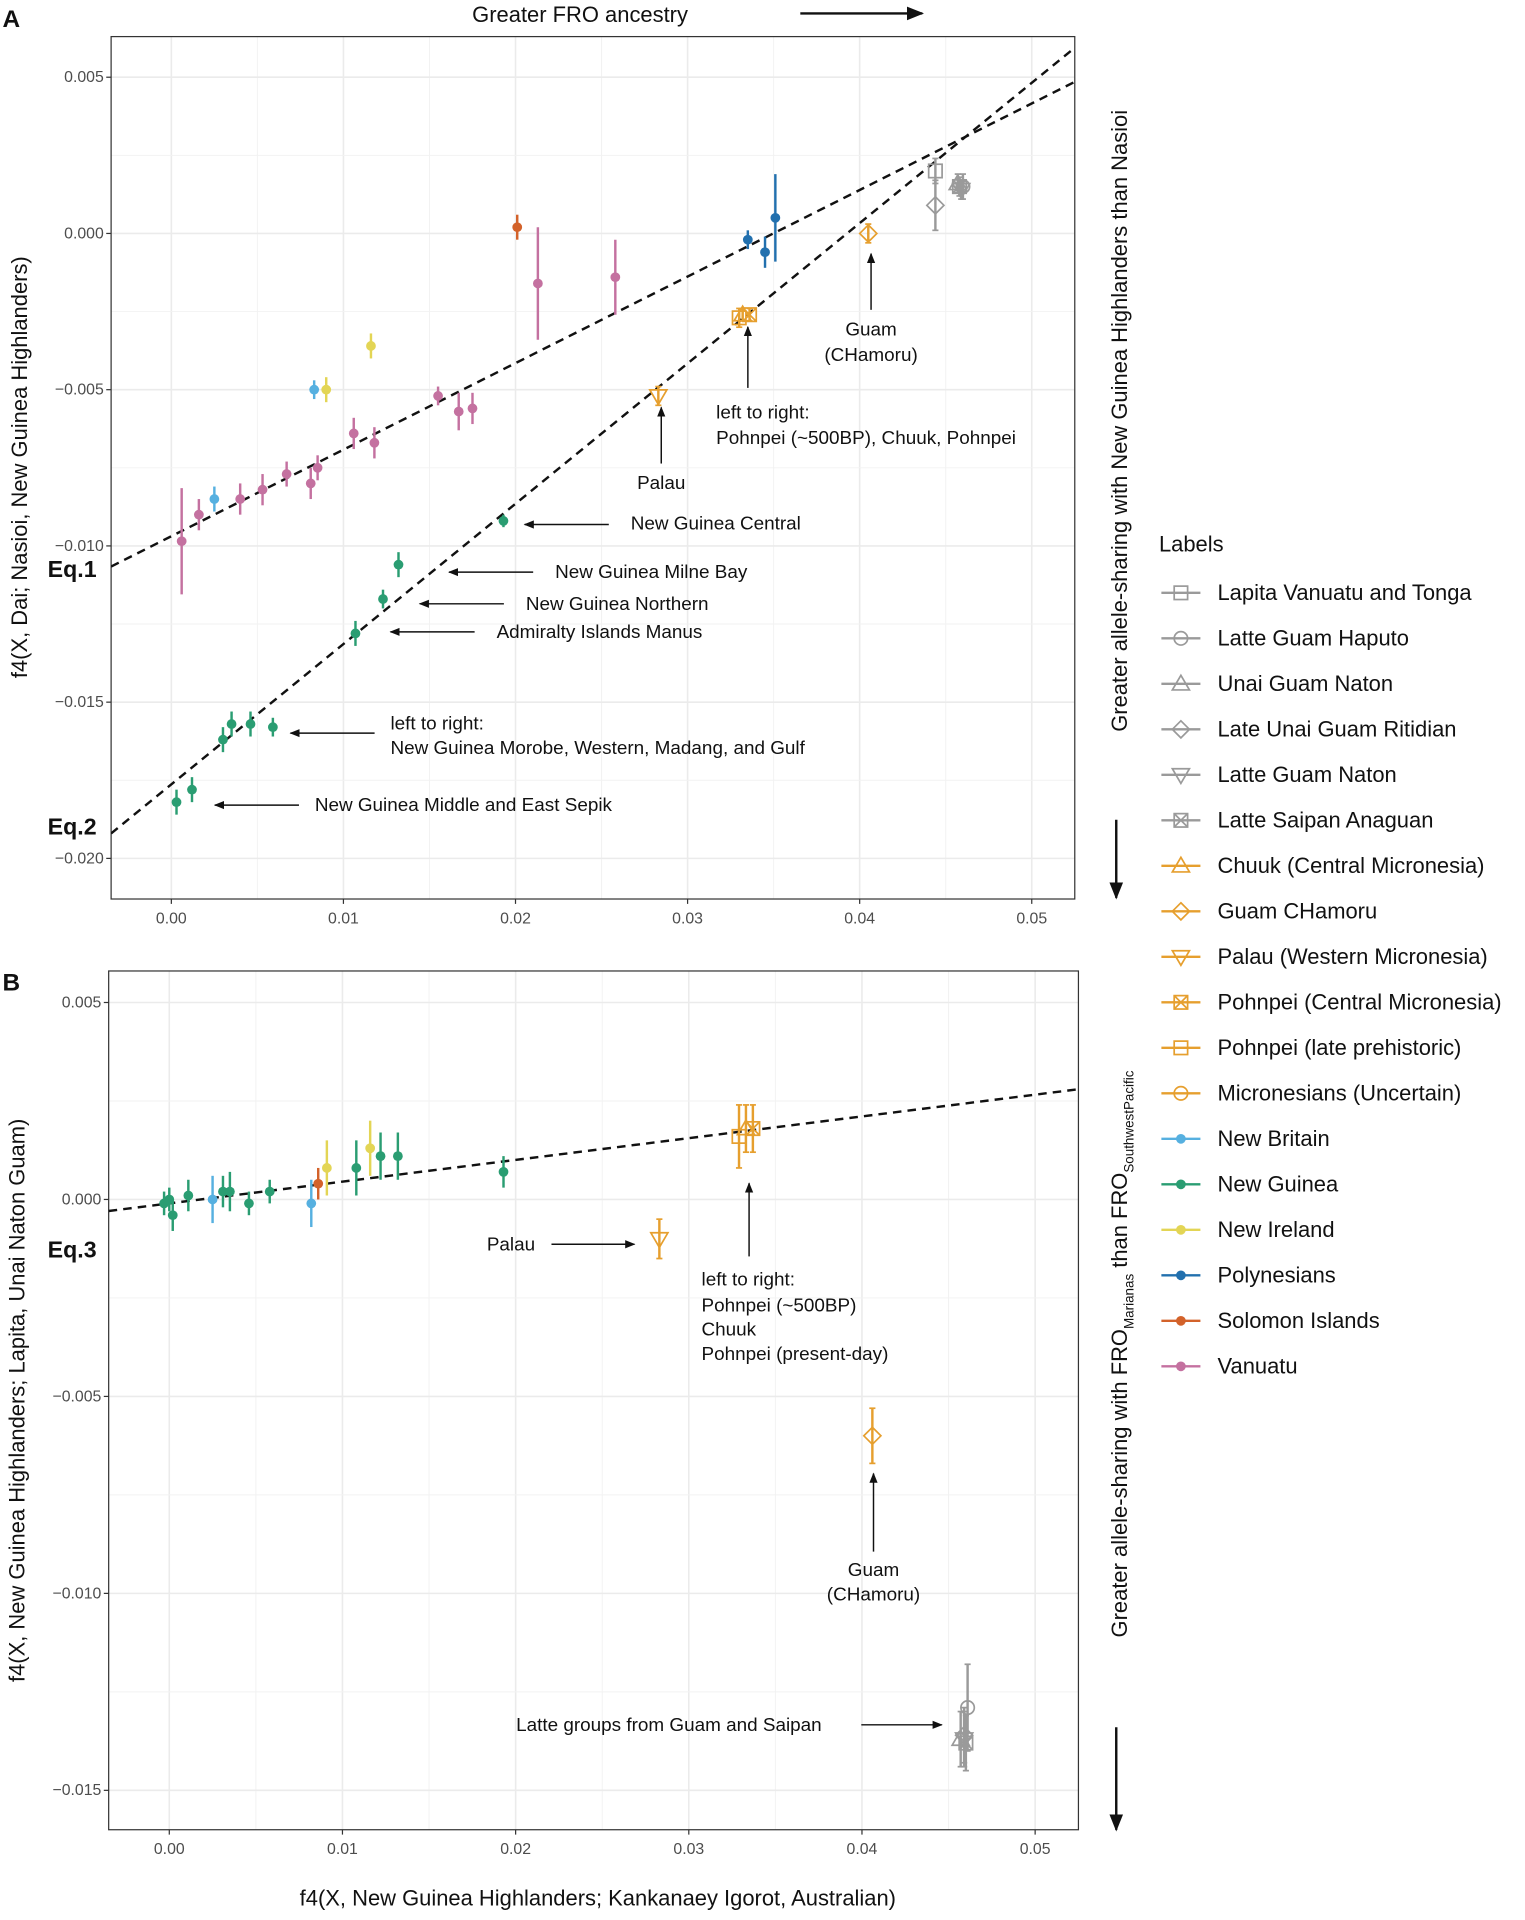 The image size is (1525, 1920). I want to click on legend-title: Labels, so click(1191, 543).